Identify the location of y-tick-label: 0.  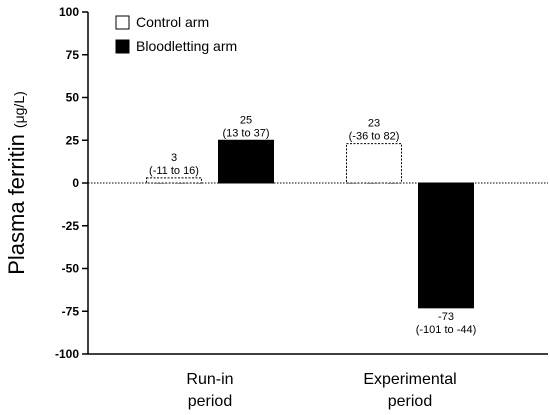
(75, 183).